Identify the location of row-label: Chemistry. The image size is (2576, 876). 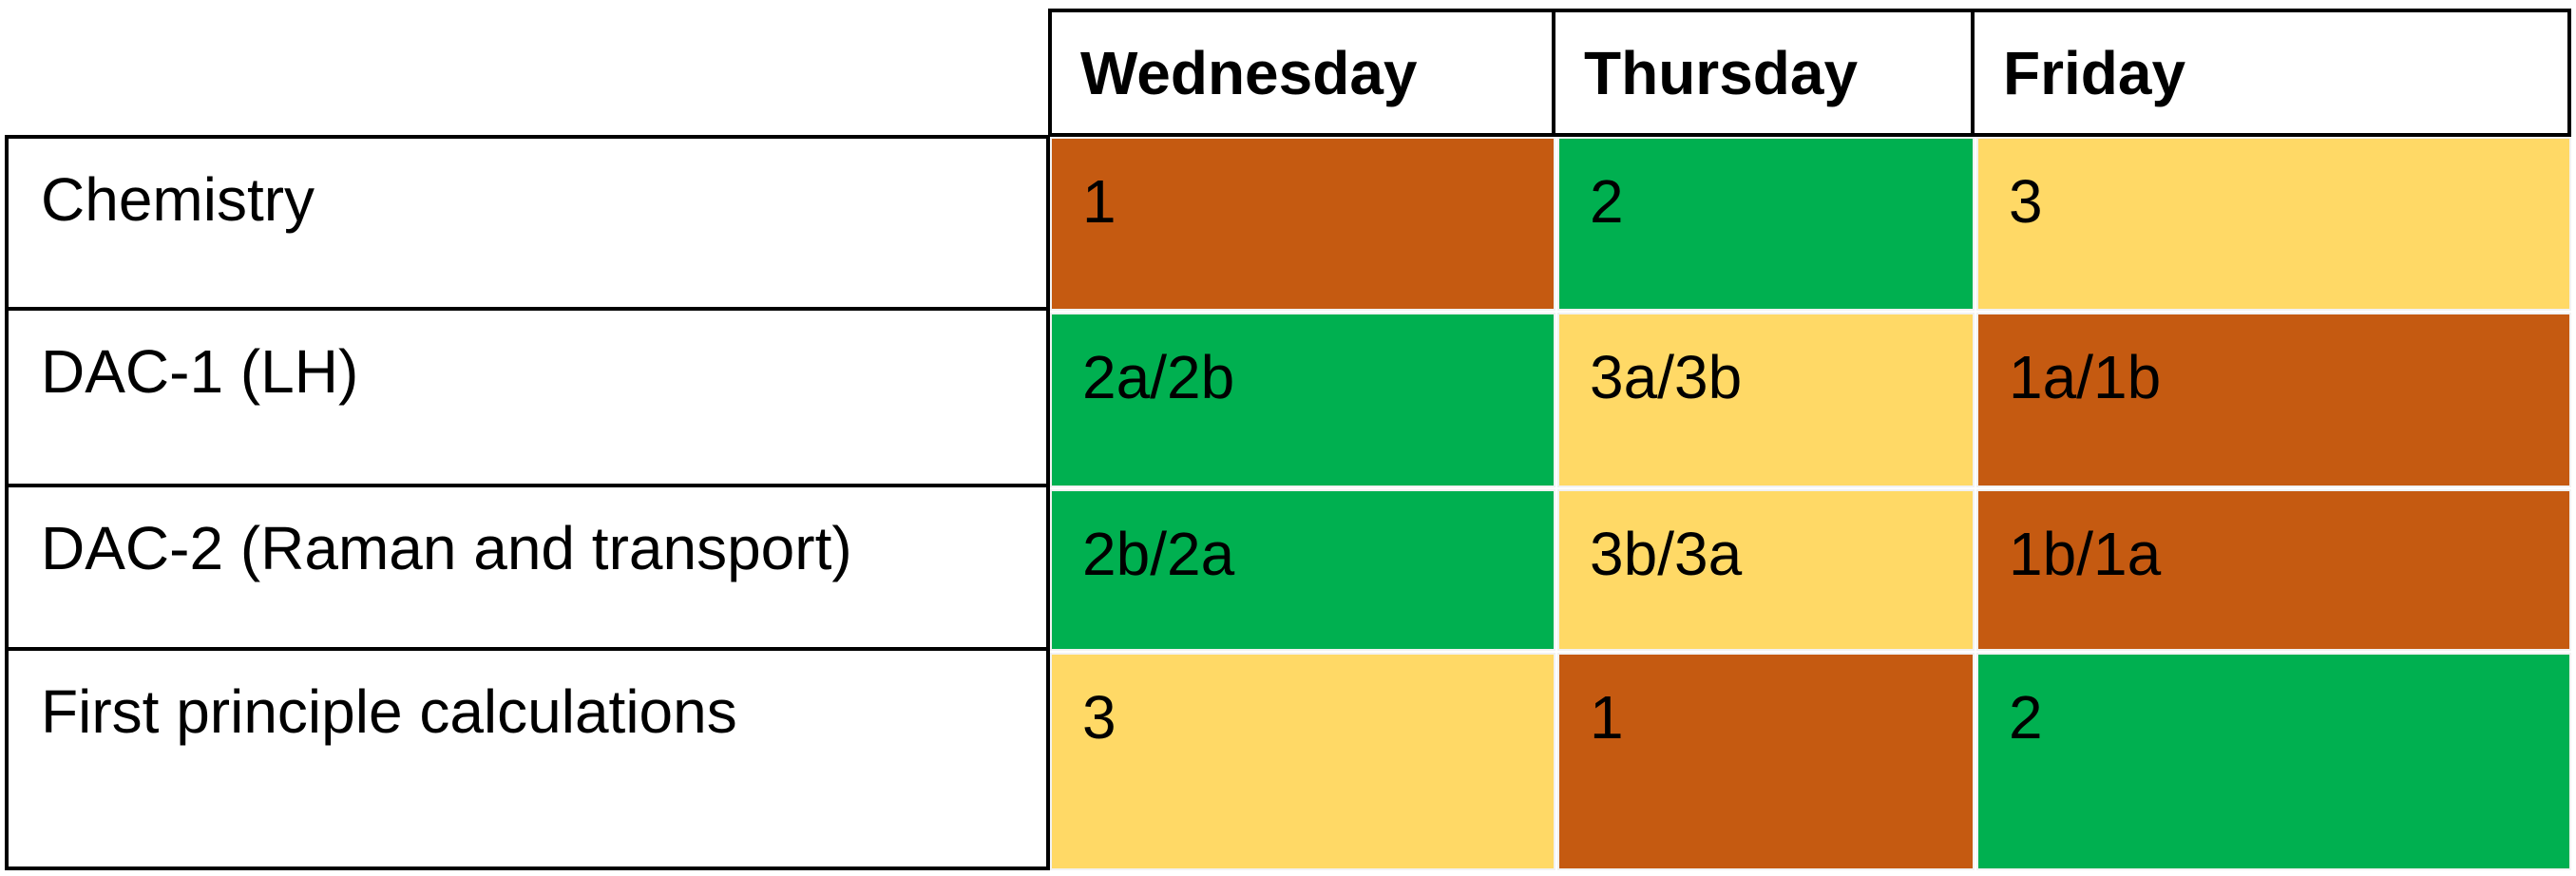
(527, 223).